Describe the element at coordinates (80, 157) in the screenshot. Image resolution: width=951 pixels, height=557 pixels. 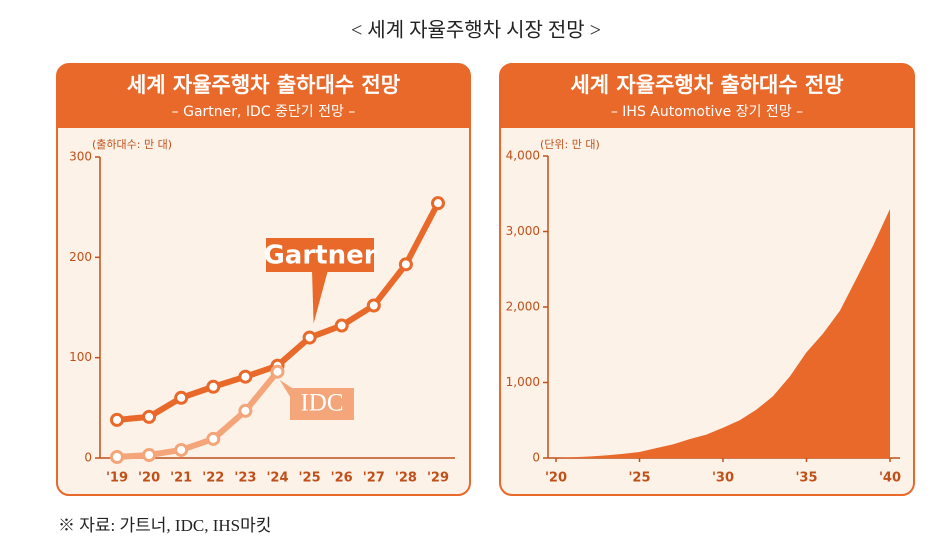
I see `y-tick-label: 300` at that location.